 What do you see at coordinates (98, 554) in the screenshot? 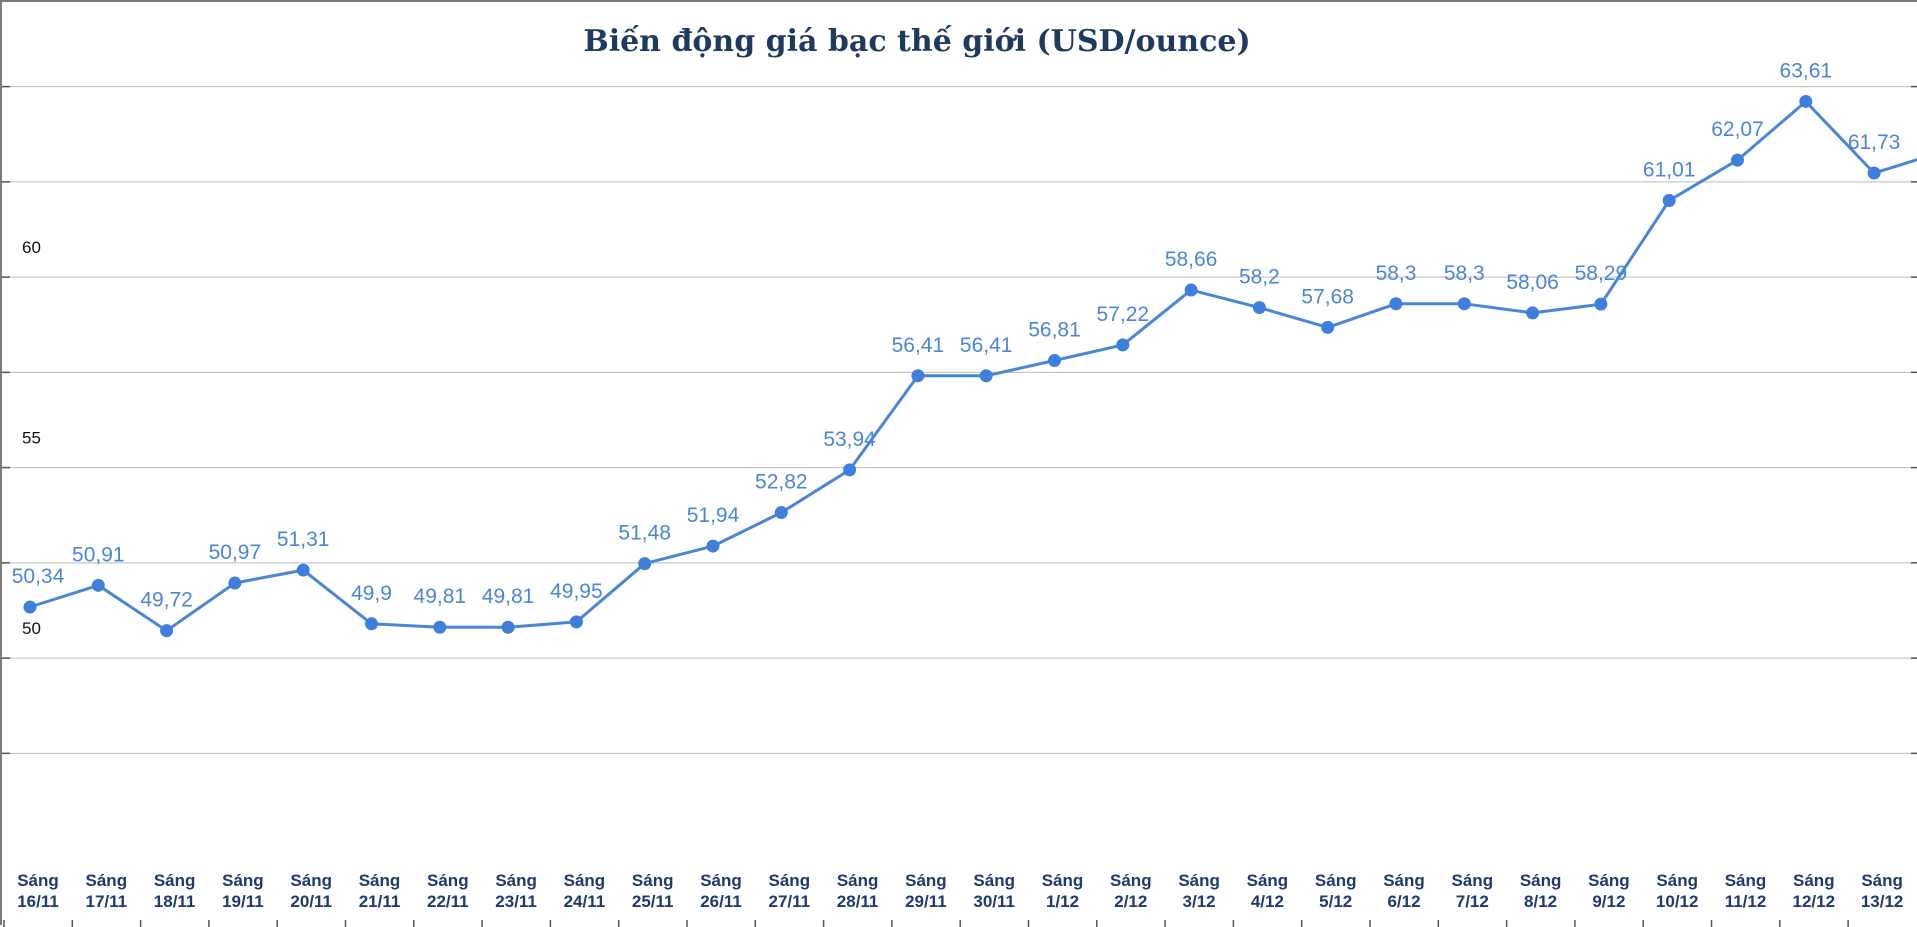
I see `data-label: 50,91` at bounding box center [98, 554].